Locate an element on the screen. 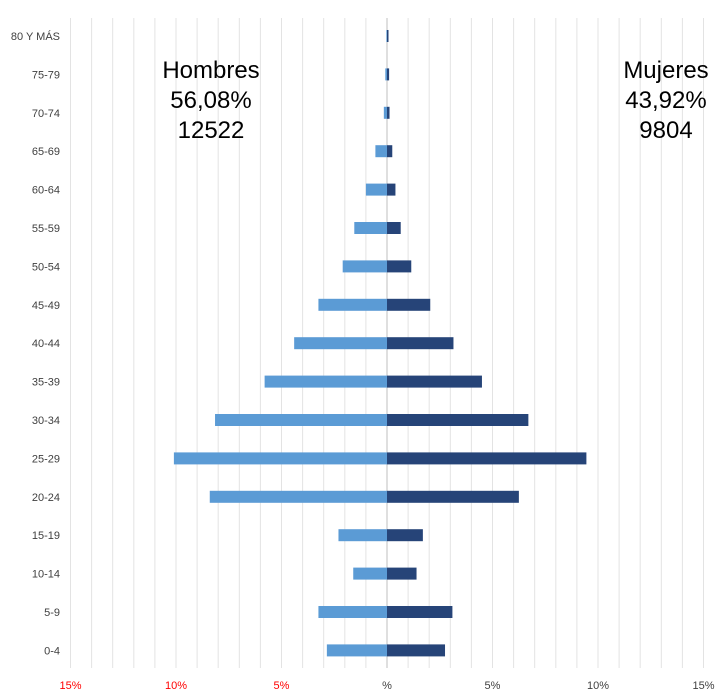 The height and width of the screenshot is (691, 716). age-group-label: 0-4 is located at coordinates (52, 651).